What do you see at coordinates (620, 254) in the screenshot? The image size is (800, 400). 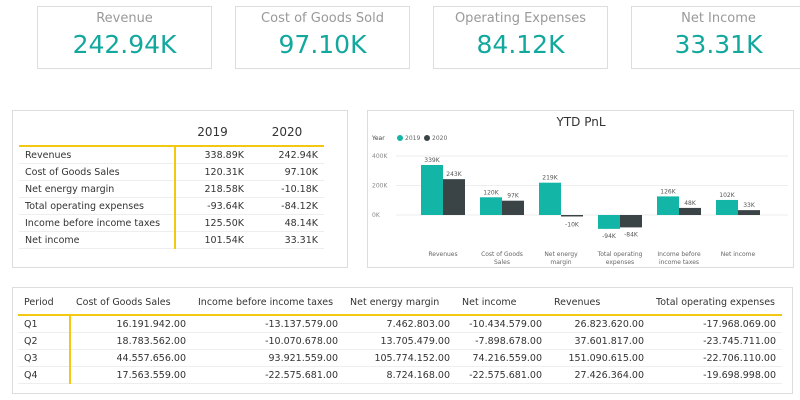 I see `x-tick-label: Total operating` at bounding box center [620, 254].